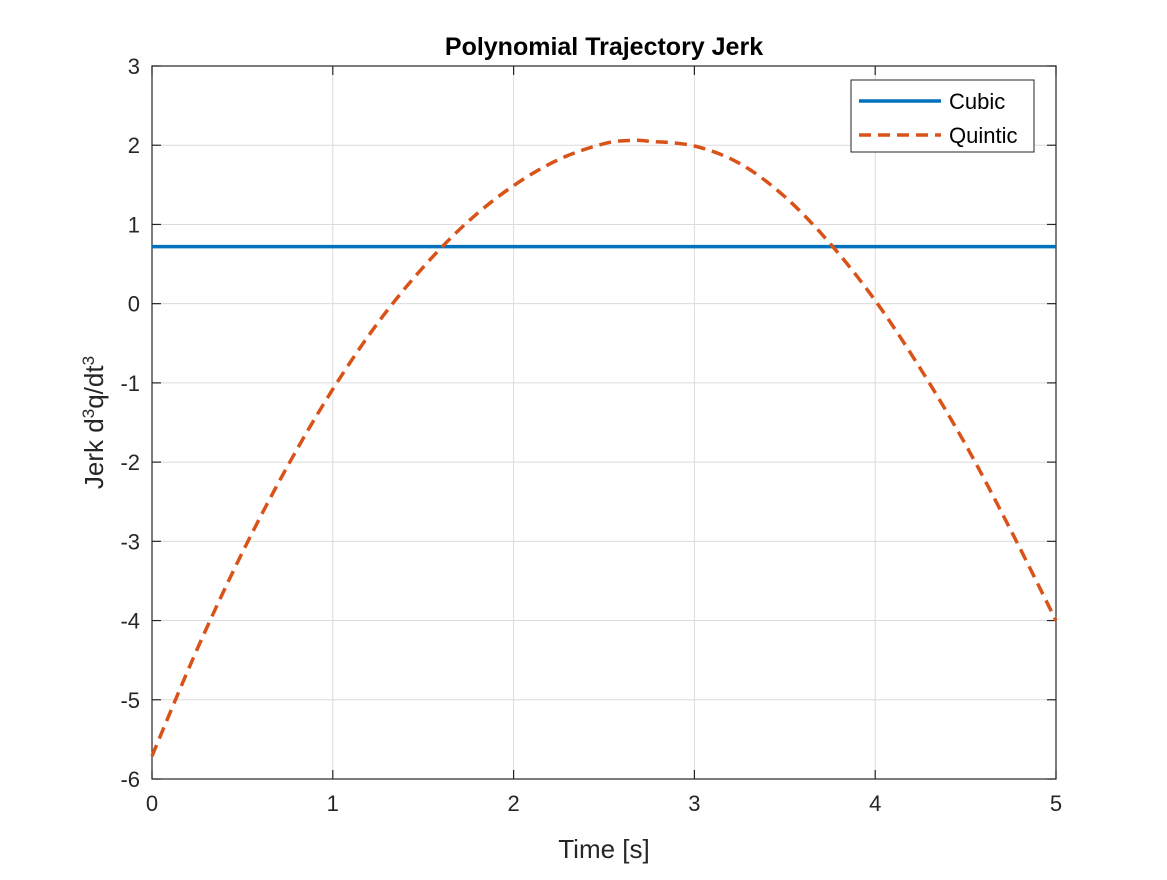 The height and width of the screenshot is (880, 1167). I want to click on y-tick-label: -3, so click(130, 541).